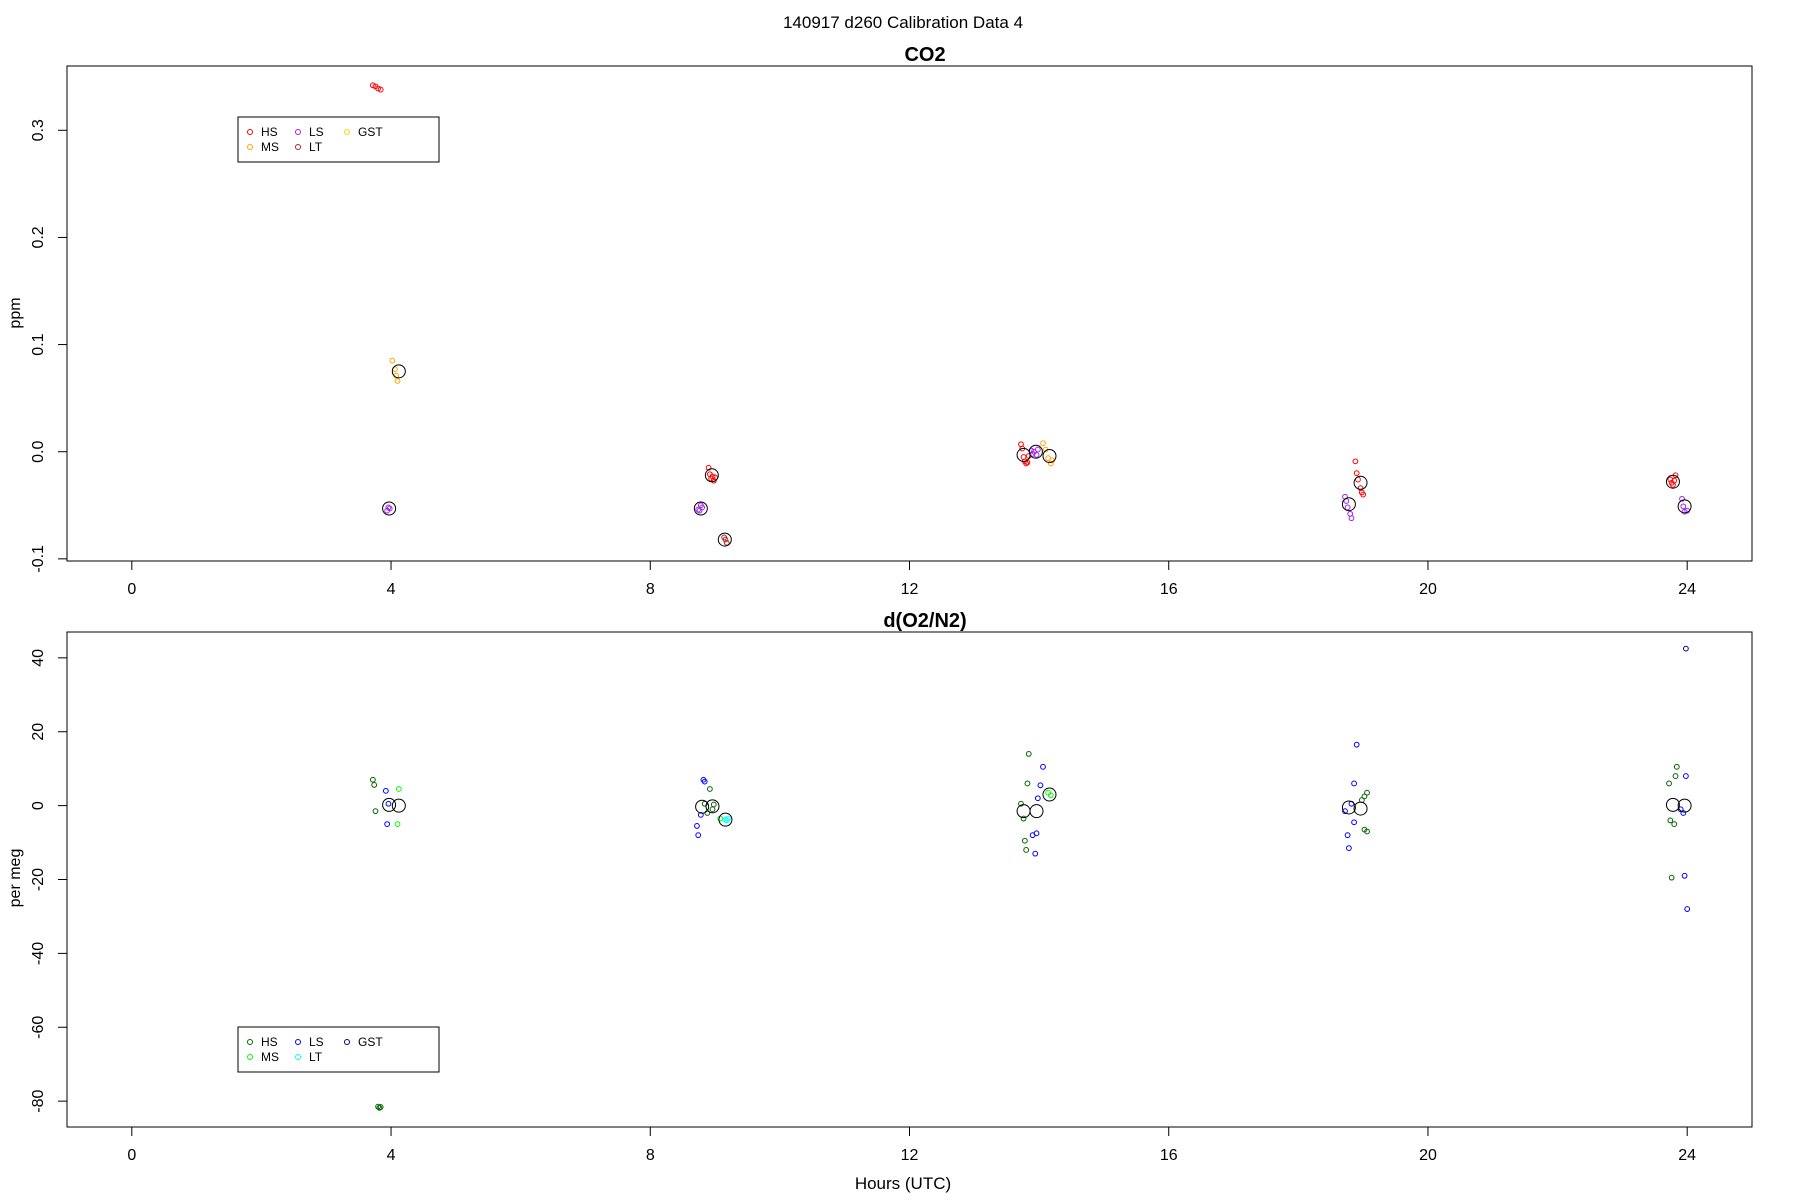 The width and height of the screenshot is (1800, 1200). I want to click on o2n2-legend-box, so click(338, 1049).